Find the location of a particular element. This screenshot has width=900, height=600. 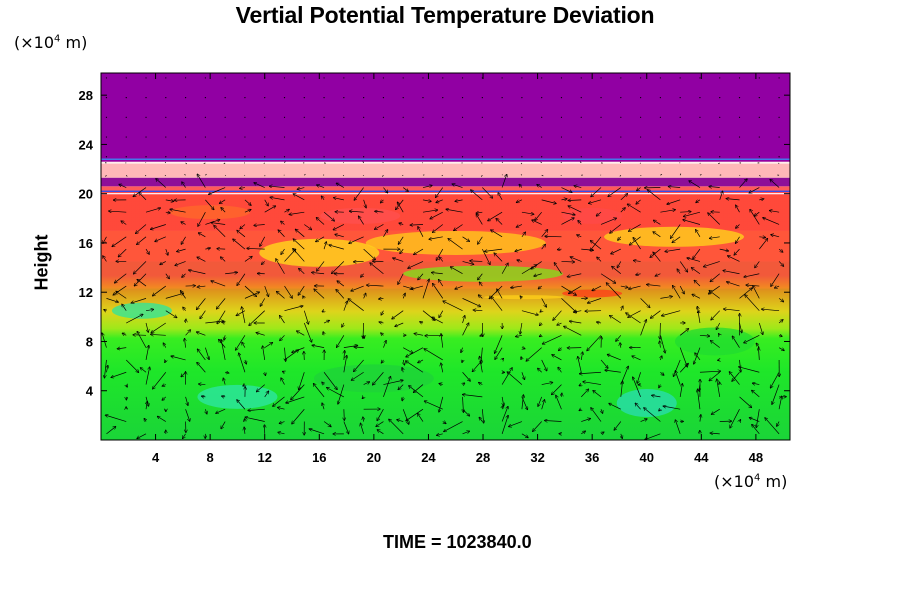

y-tick-label: 24 is located at coordinates (86, 144).